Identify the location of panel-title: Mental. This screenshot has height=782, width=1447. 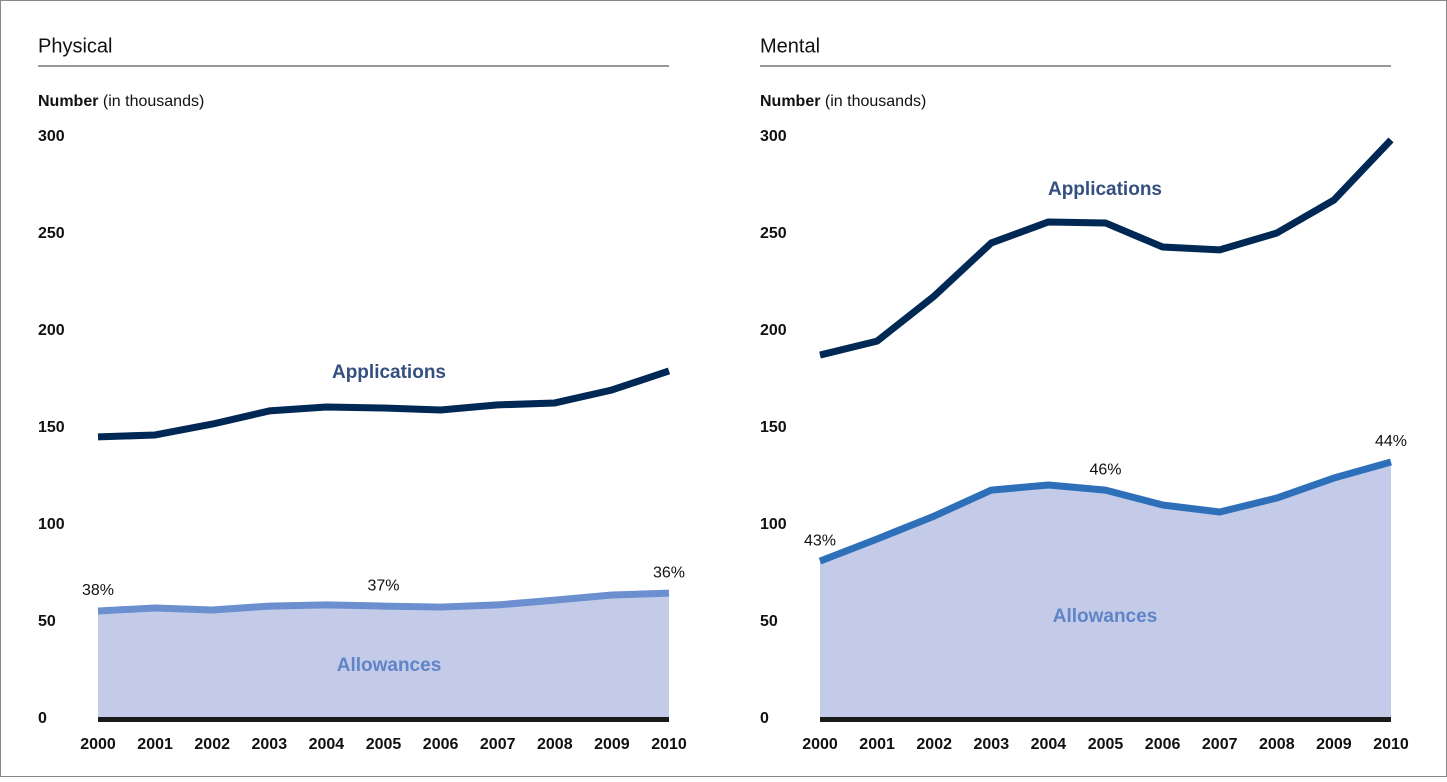
(790, 46).